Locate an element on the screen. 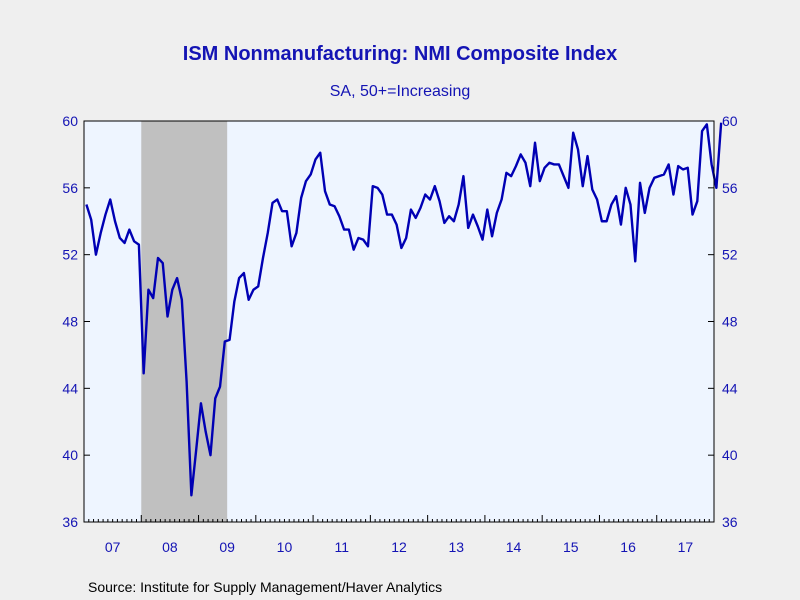  x-tick-label: 10 is located at coordinates (285, 547).